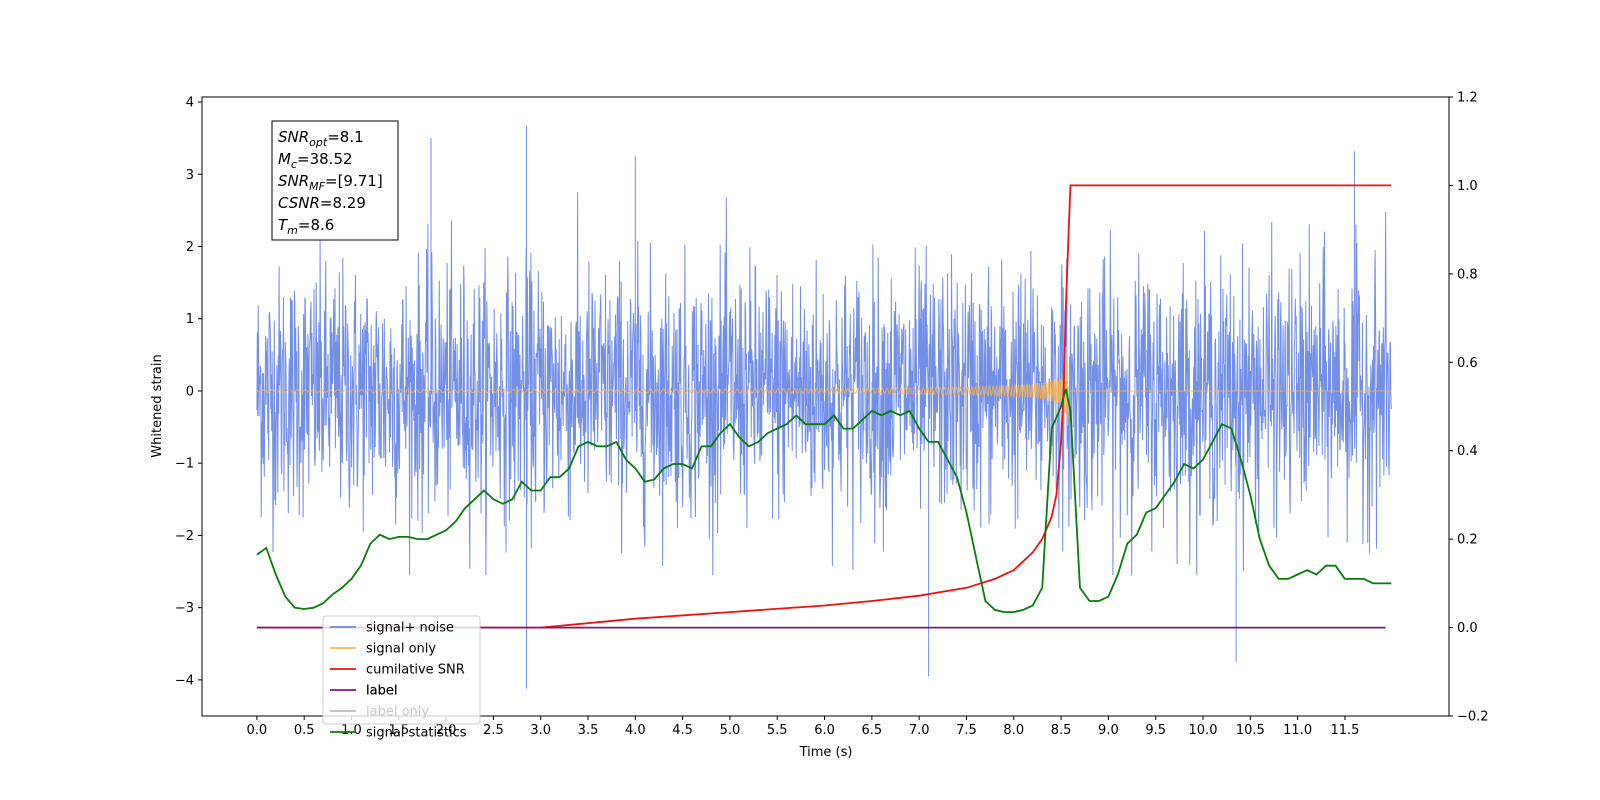  I want to click on y-left-tick-label: −4, so click(184, 680).